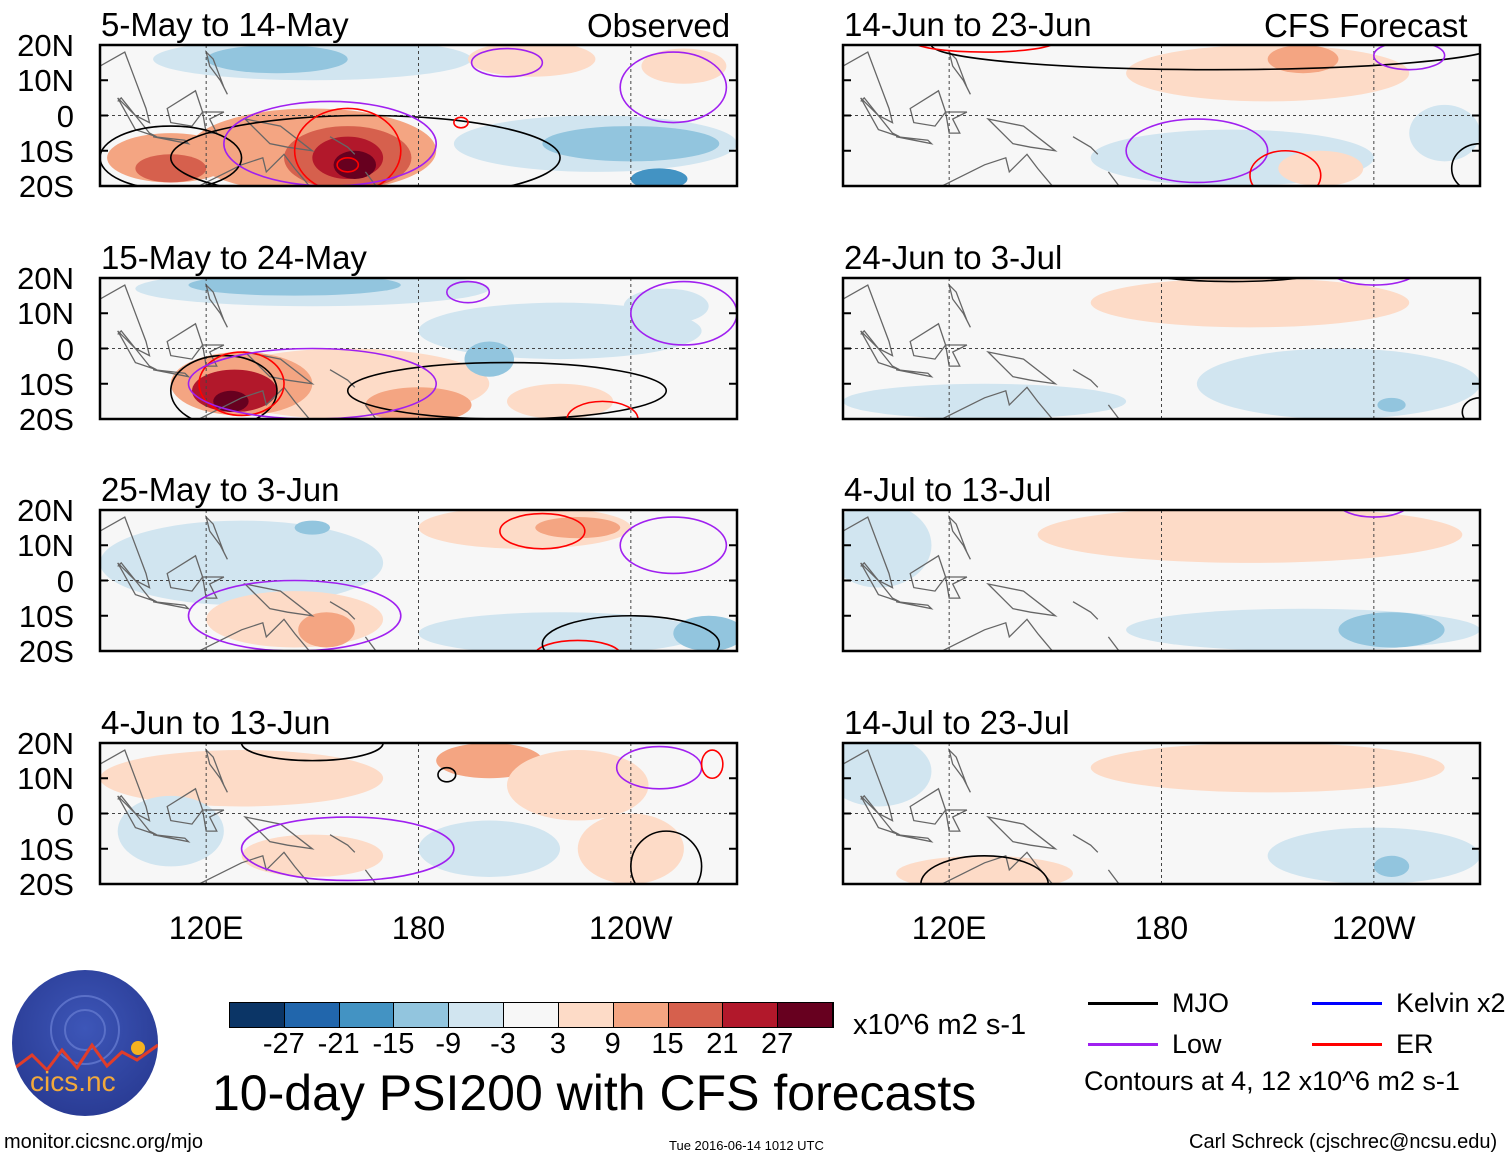  I want to click on colorbar-label: -3, so click(503, 1044).